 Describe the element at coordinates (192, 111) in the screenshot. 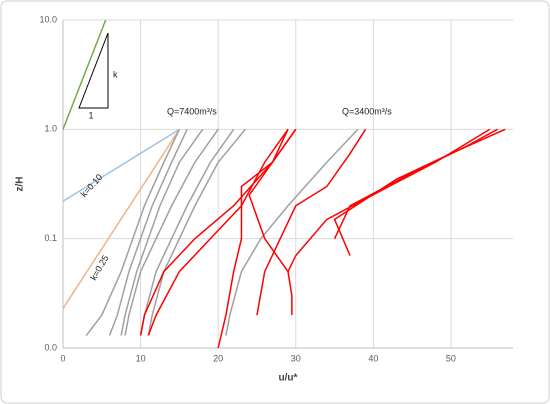

I see `annotation: Q=7400m³/s` at that location.